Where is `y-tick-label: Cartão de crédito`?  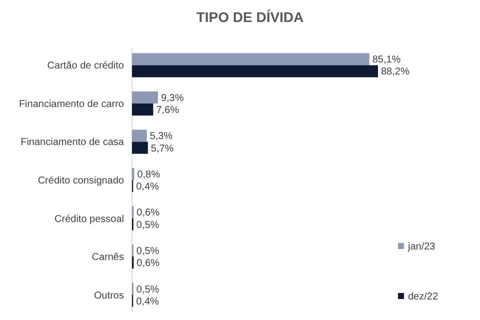
y-tick-label: Cartão de crédito is located at coordinates (85, 66).